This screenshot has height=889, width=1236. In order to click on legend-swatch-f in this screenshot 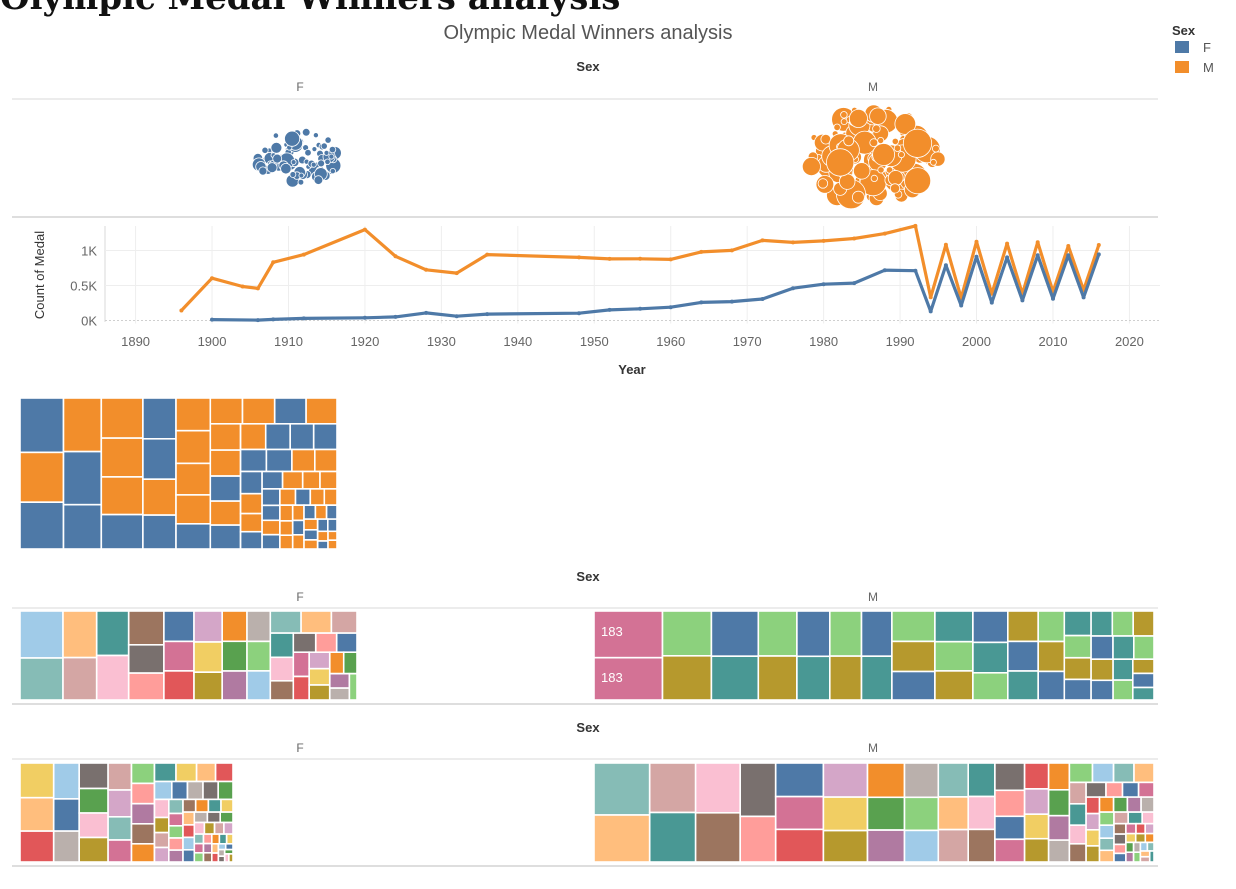, I will do `click(1182, 47)`.